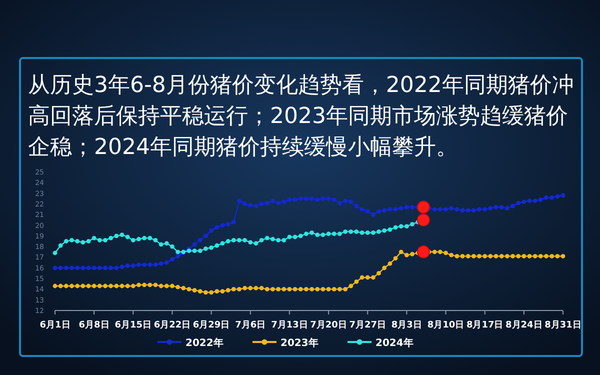 This screenshot has width=600, height=375. What do you see at coordinates (289, 325) in the screenshot?
I see `x-tick-label: 7月13日` at bounding box center [289, 325].